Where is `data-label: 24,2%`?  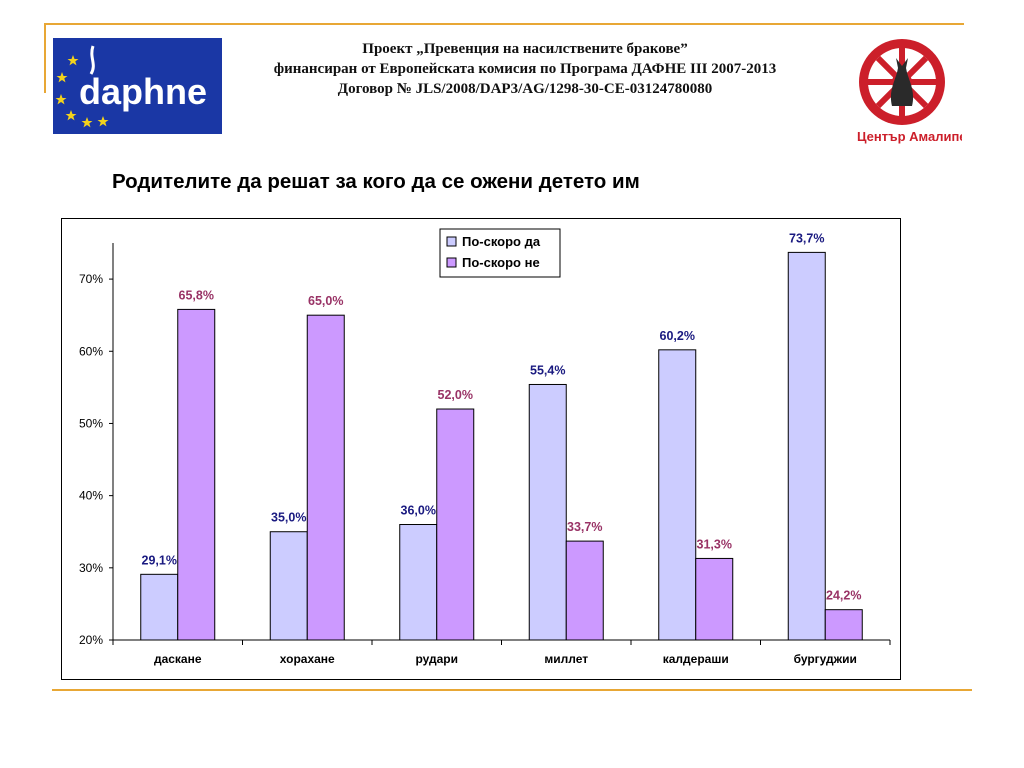 data-label: 24,2% is located at coordinates (843, 596).